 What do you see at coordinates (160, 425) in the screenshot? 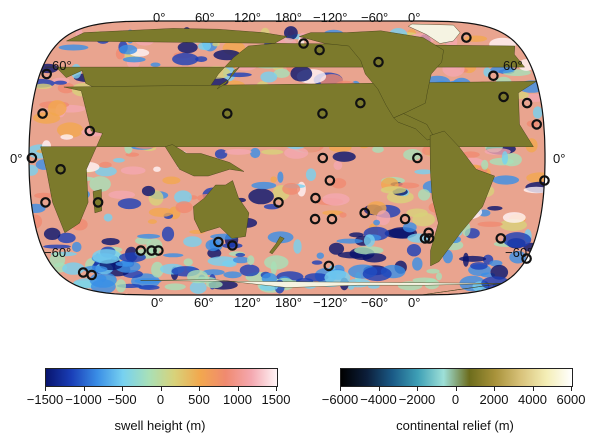
I see `swell-height-colorbar-title: swell height (m)` at bounding box center [160, 425].